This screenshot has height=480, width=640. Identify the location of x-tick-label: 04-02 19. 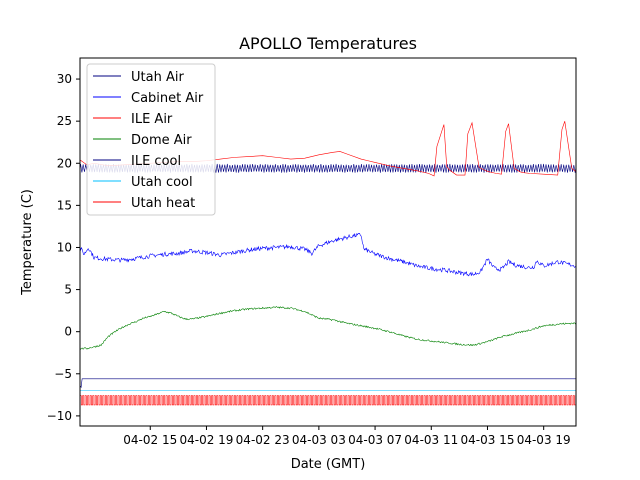
(206, 440).